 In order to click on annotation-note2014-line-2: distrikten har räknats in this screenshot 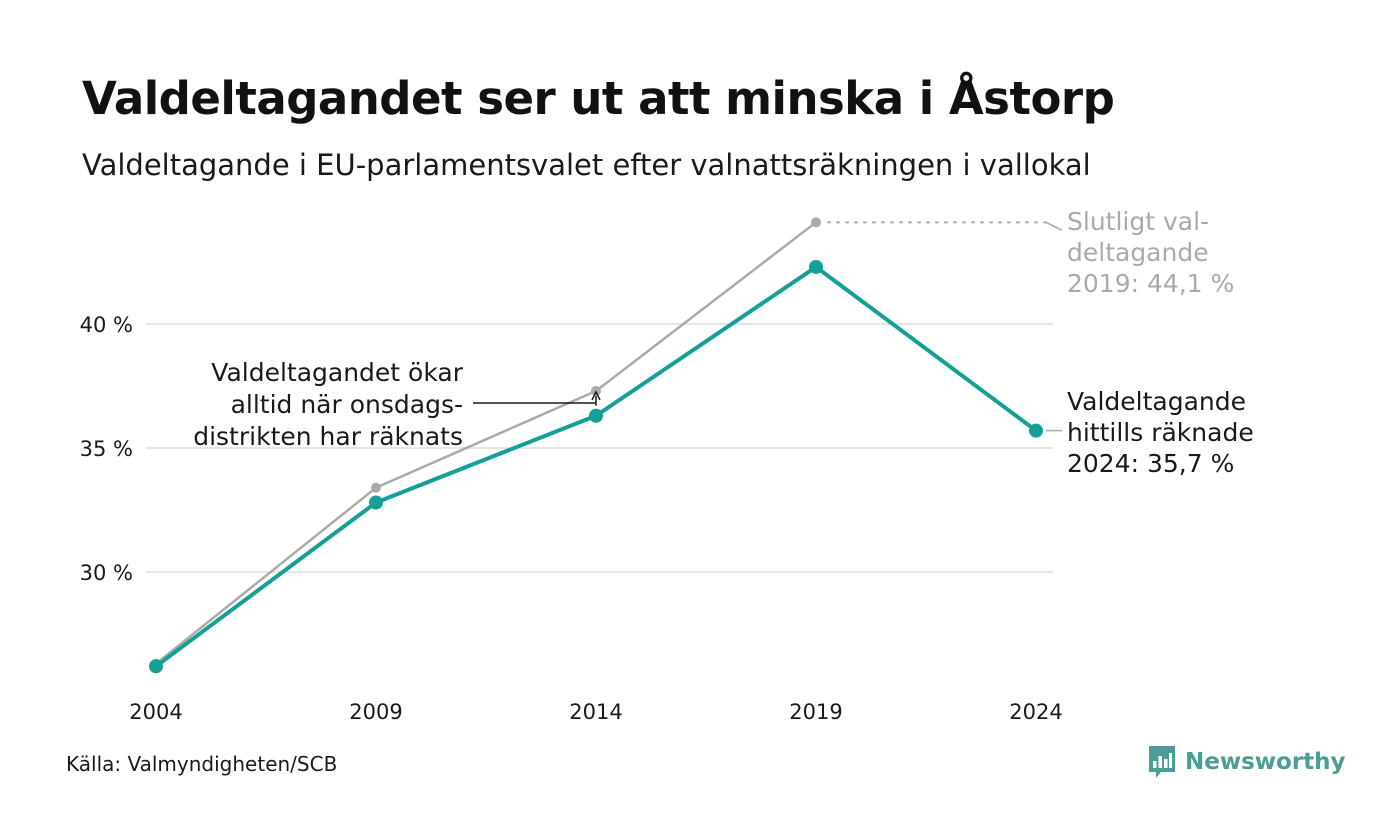, I will do `click(328, 436)`.